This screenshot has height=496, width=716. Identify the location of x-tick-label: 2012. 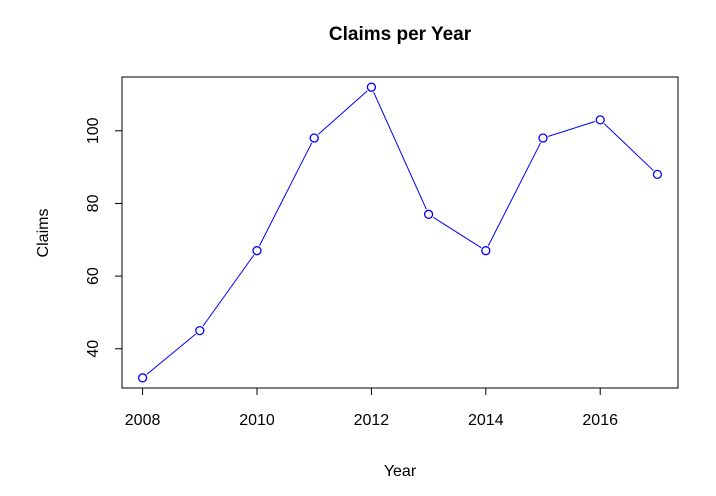
(372, 420).